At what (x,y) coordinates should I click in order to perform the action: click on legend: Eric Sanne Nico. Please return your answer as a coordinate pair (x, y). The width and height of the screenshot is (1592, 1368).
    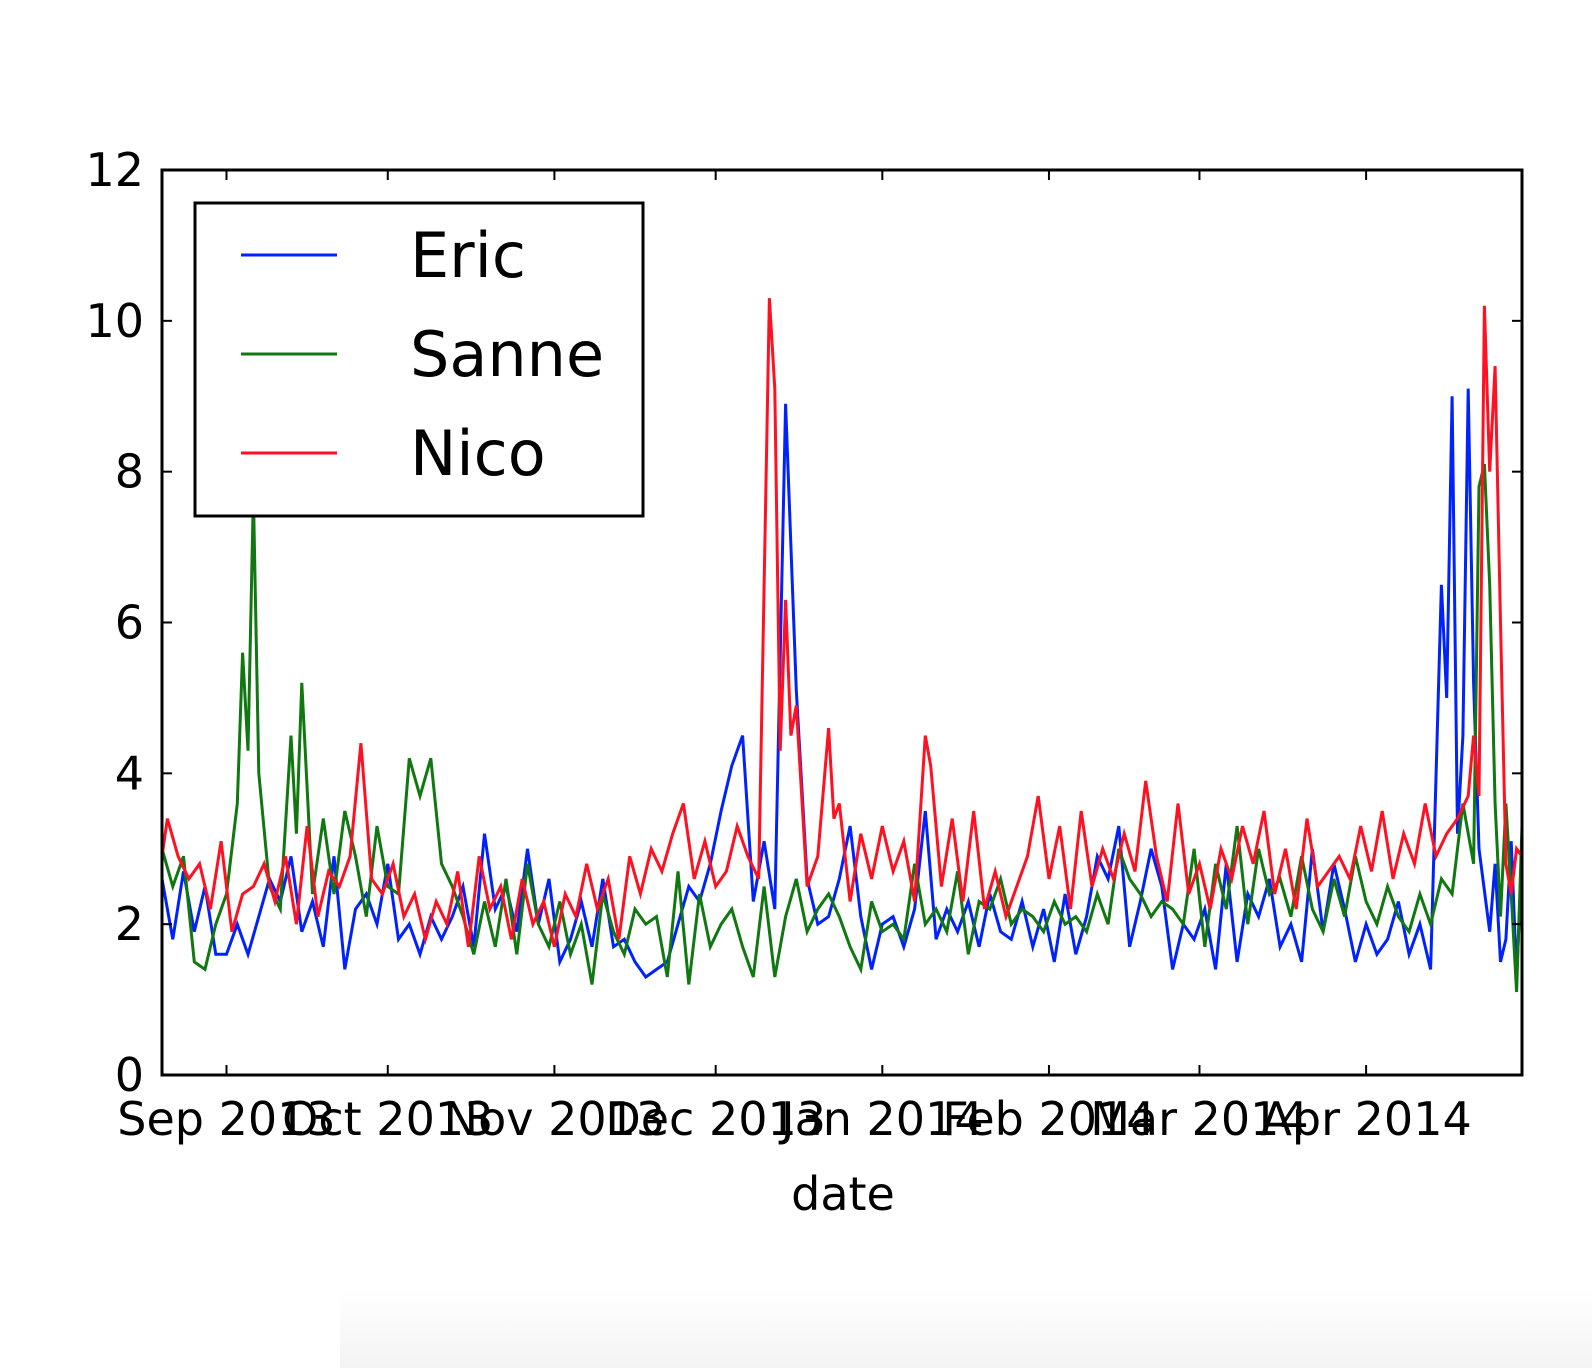
    Looking at the image, I should click on (419, 359).